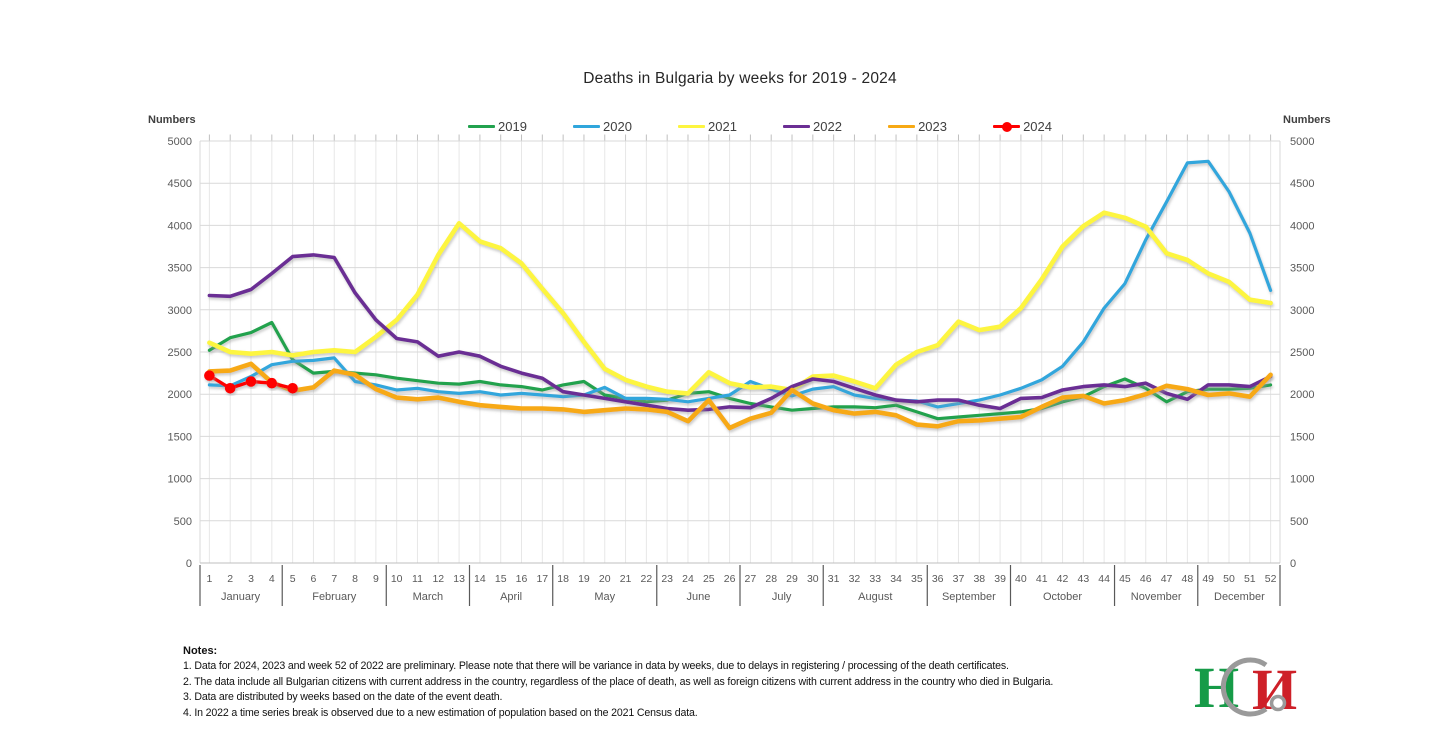  I want to click on legend-item-2020: 2020, so click(602, 126).